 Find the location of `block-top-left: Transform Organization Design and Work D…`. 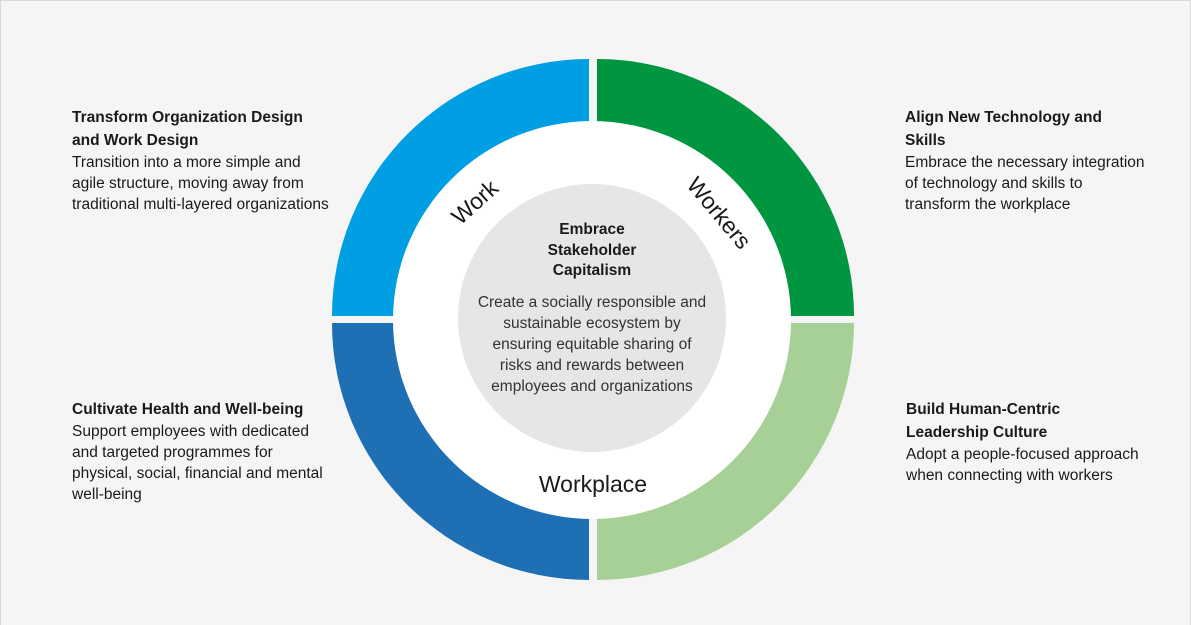

block-top-left: Transform Organization Design and Work D… is located at coordinates (202, 160).